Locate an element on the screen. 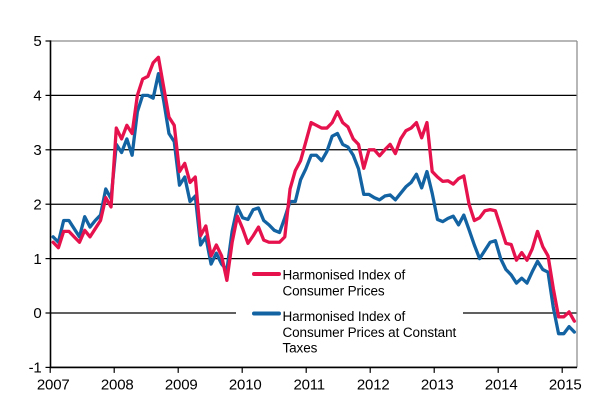  legend-label-1-line-1: Consumer Prices at Constant is located at coordinates (370, 332).